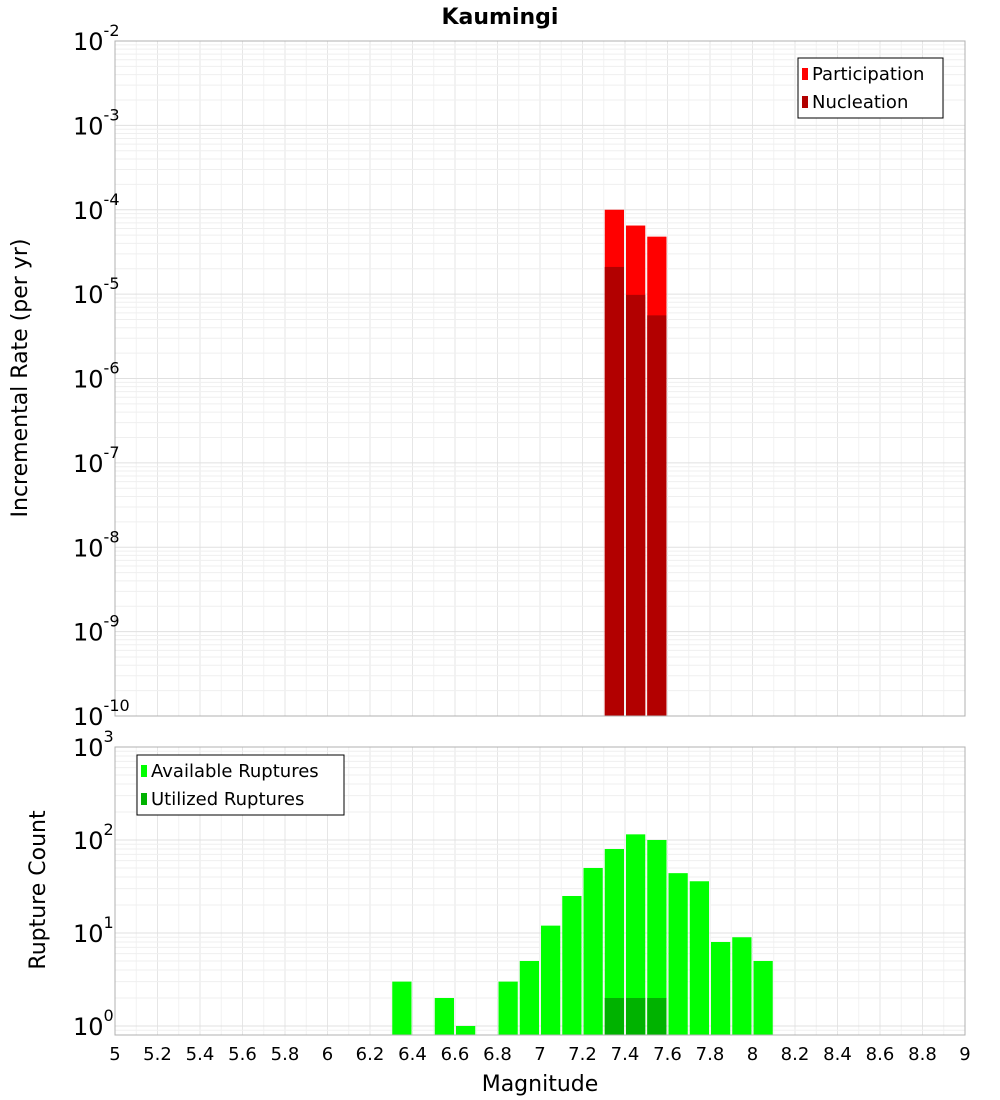  What do you see at coordinates (868, 74) in the screenshot?
I see `legend-label: Participation` at bounding box center [868, 74].